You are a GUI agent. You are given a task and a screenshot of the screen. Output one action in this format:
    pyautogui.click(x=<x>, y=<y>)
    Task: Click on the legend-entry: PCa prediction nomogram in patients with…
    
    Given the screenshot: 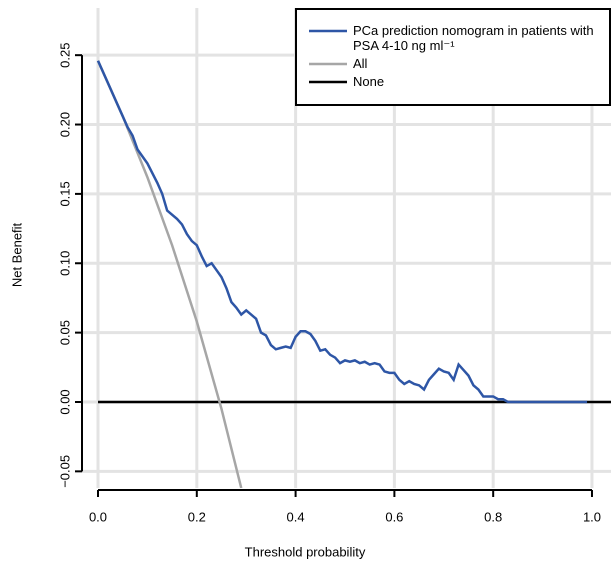 What is the action you would take?
    pyautogui.click(x=458, y=38)
    